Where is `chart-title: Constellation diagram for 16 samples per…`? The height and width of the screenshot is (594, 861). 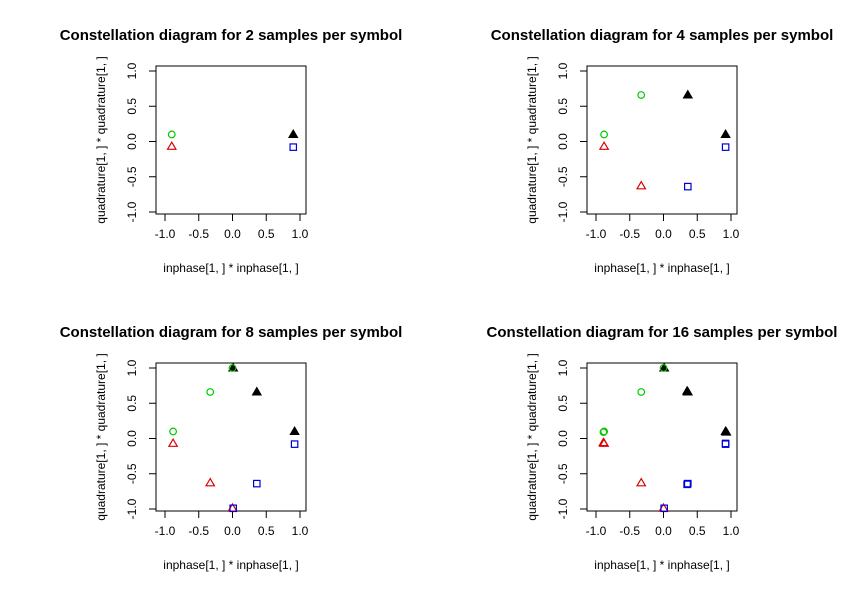
chart-title: Constellation diagram for 16 samples per… is located at coordinates (662, 332).